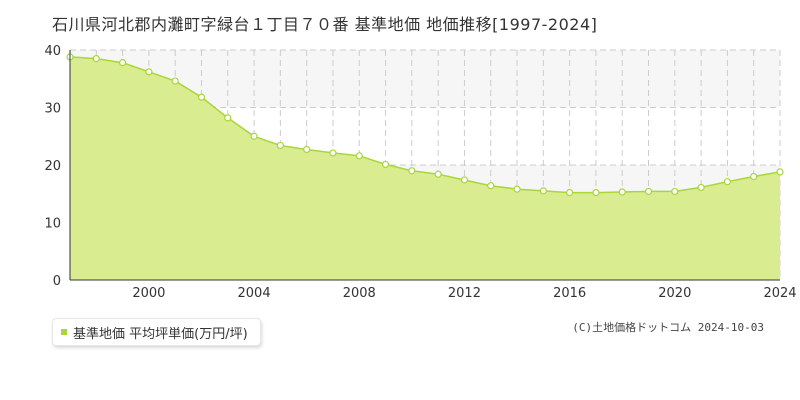  What do you see at coordinates (52, 51) in the screenshot?
I see `y-tick-label: 40` at bounding box center [52, 51].